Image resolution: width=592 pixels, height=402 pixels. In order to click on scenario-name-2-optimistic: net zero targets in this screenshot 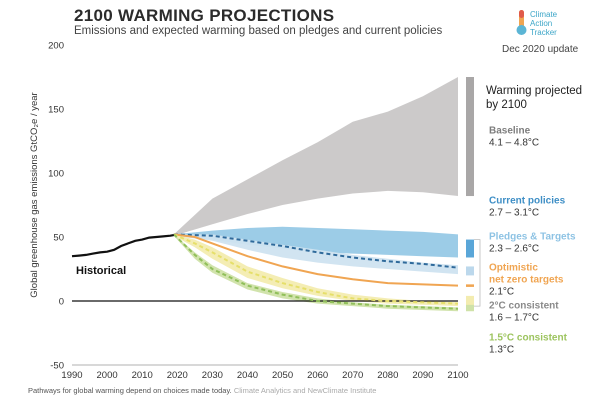, I will do `click(526, 279)`.